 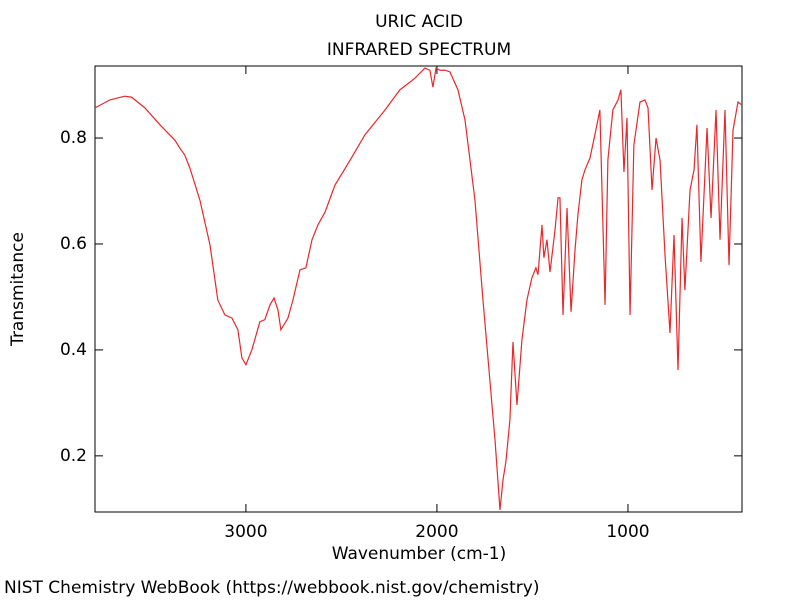 I want to click on chart-title: URIC ACID, so click(x=419, y=22).